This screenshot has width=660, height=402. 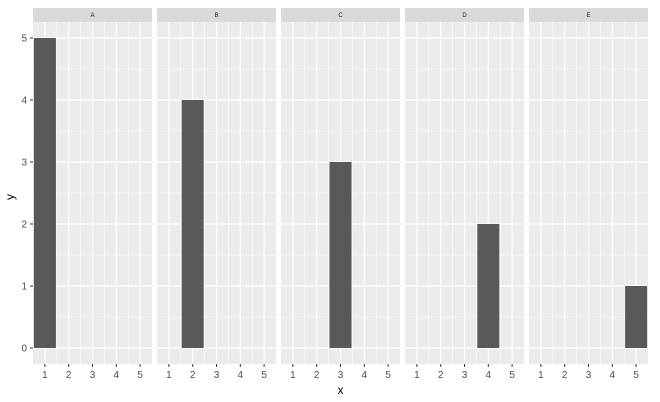 I want to click on facet-strip-label: A, so click(x=92, y=16).